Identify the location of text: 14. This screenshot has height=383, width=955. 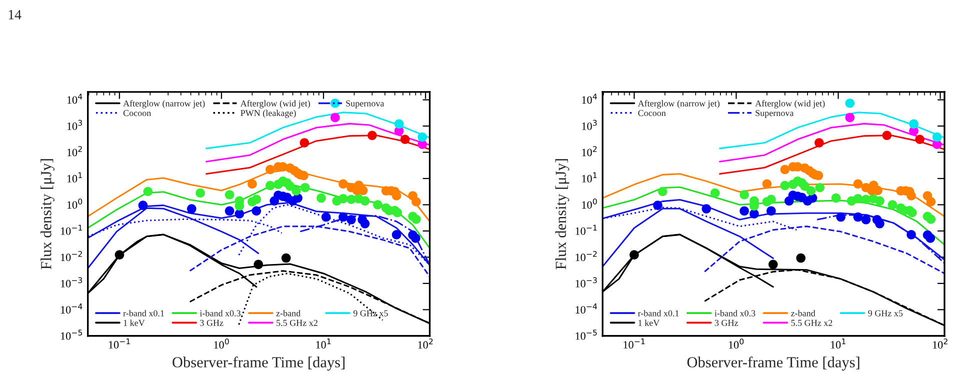
(15, 15).